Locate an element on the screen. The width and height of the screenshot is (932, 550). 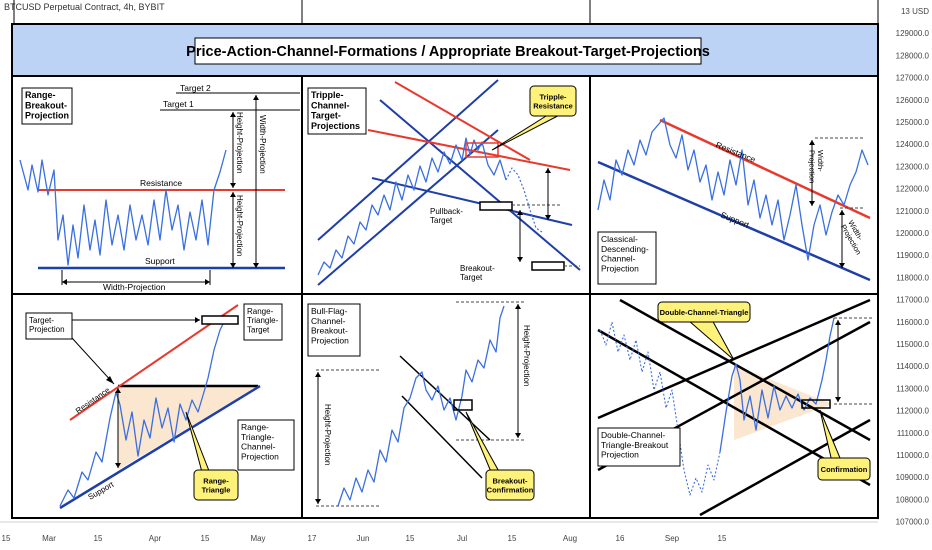
p4-title-line: Projection is located at coordinates (260, 456).